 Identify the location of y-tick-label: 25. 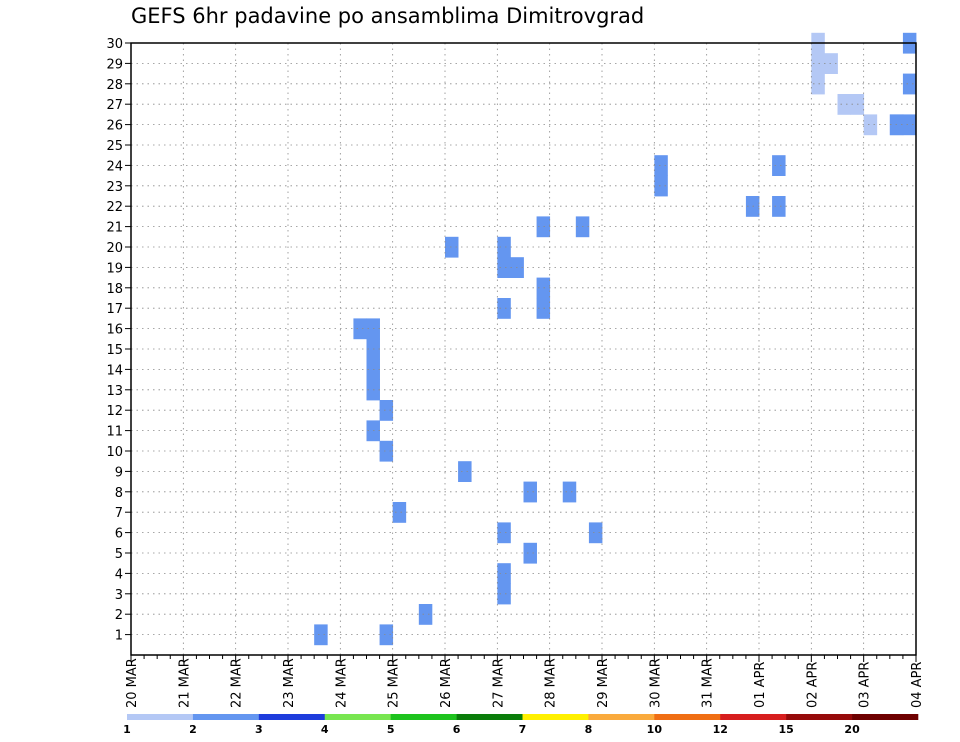
(114, 146).